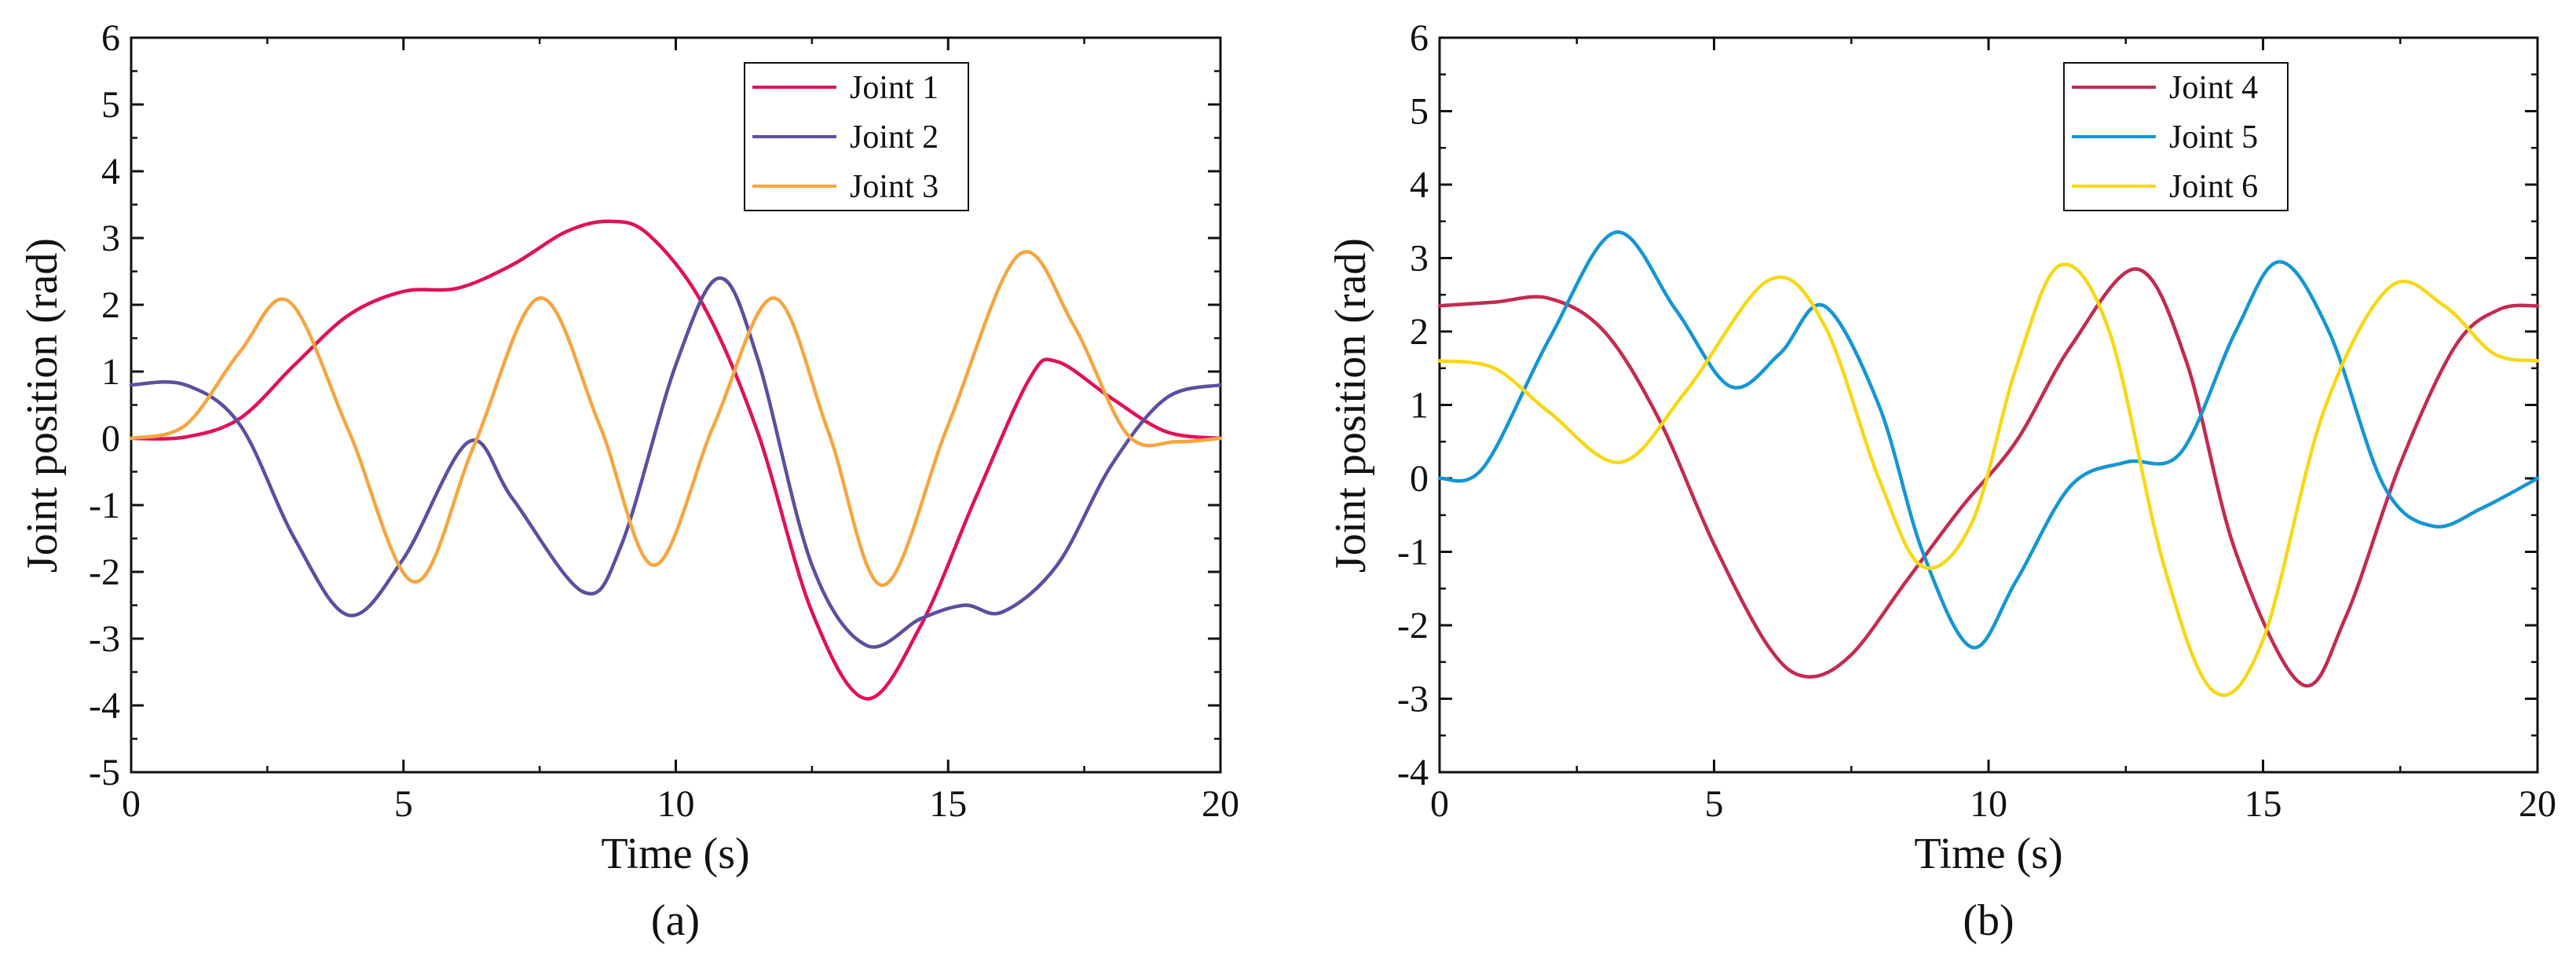 This screenshot has height=967, width=2576. Describe the element at coordinates (1420, 38) in the screenshot. I see `panel-b-y-tick-label: 6` at that location.